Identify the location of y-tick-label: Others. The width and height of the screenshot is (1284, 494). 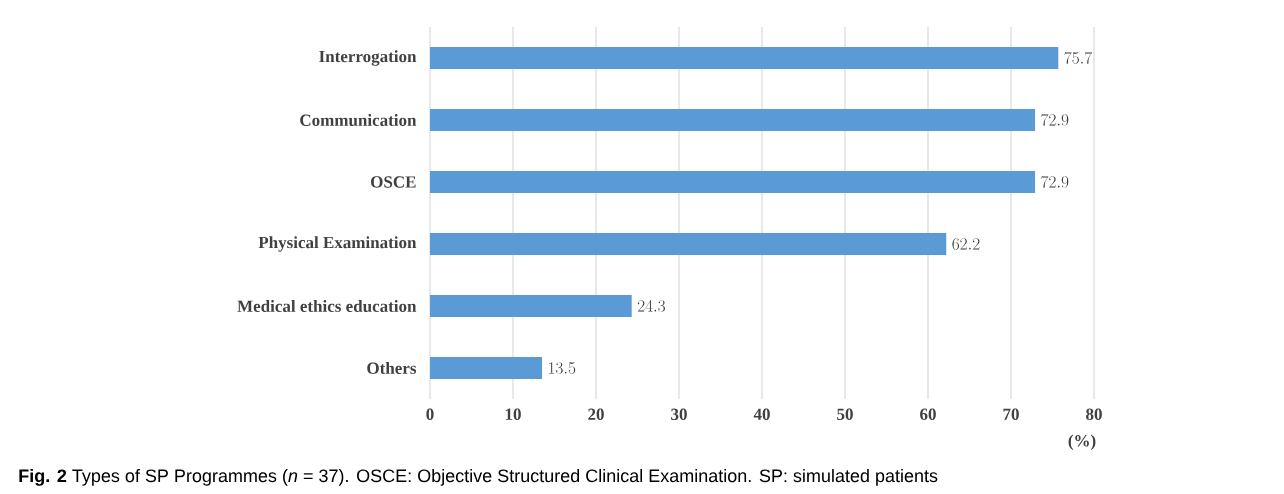
(392, 368).